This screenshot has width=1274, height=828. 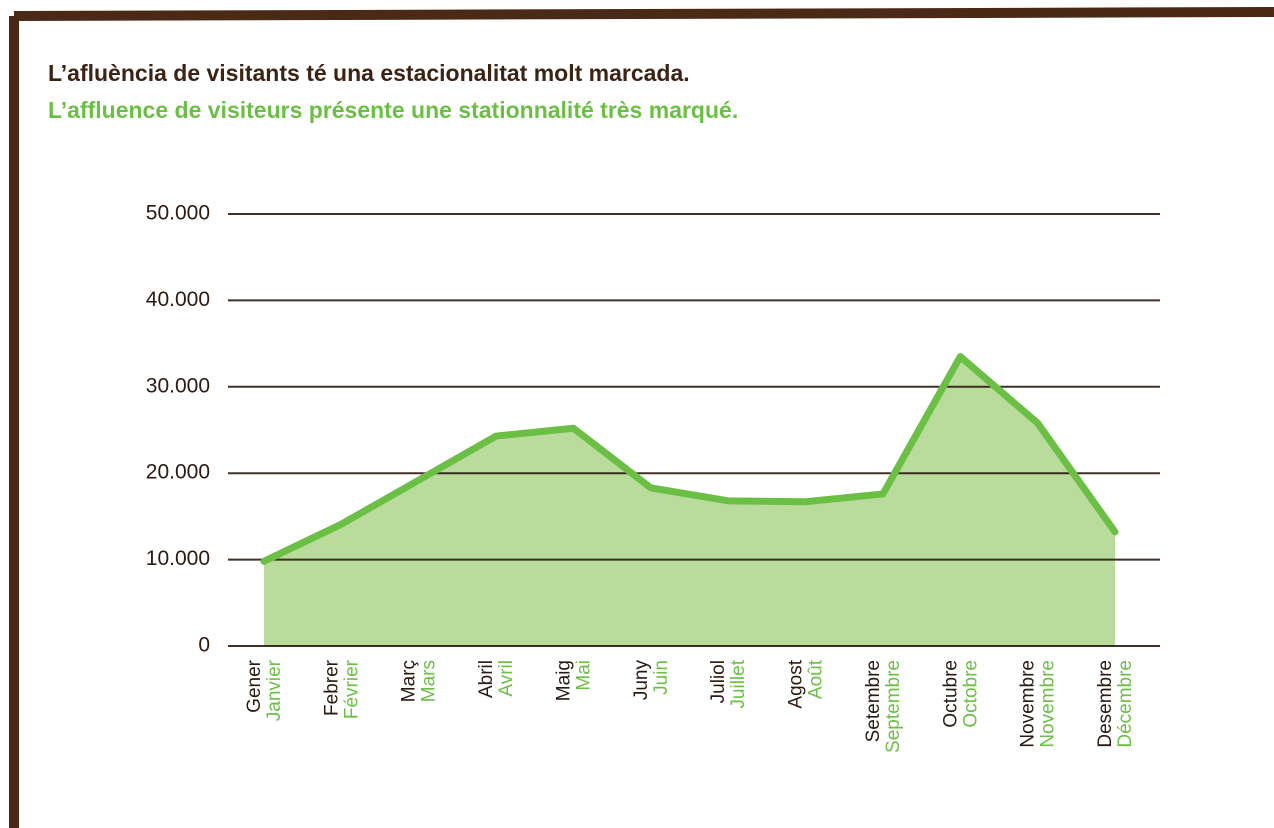 I want to click on x-tick-label-secondary: Janvier, so click(x=274, y=690).